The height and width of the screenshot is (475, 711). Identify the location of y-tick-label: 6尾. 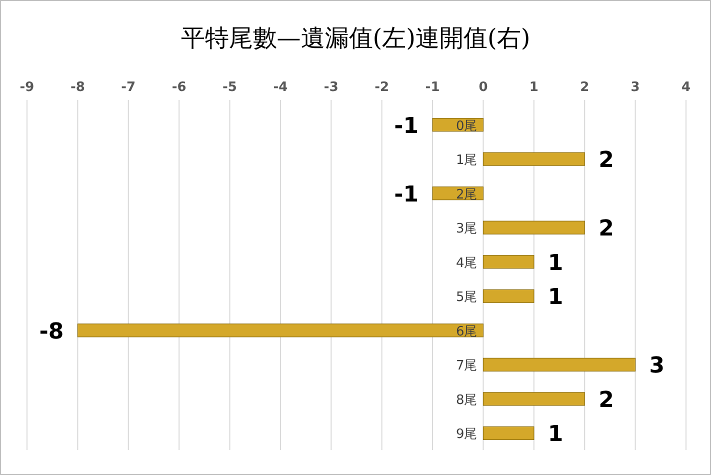
(467, 332).